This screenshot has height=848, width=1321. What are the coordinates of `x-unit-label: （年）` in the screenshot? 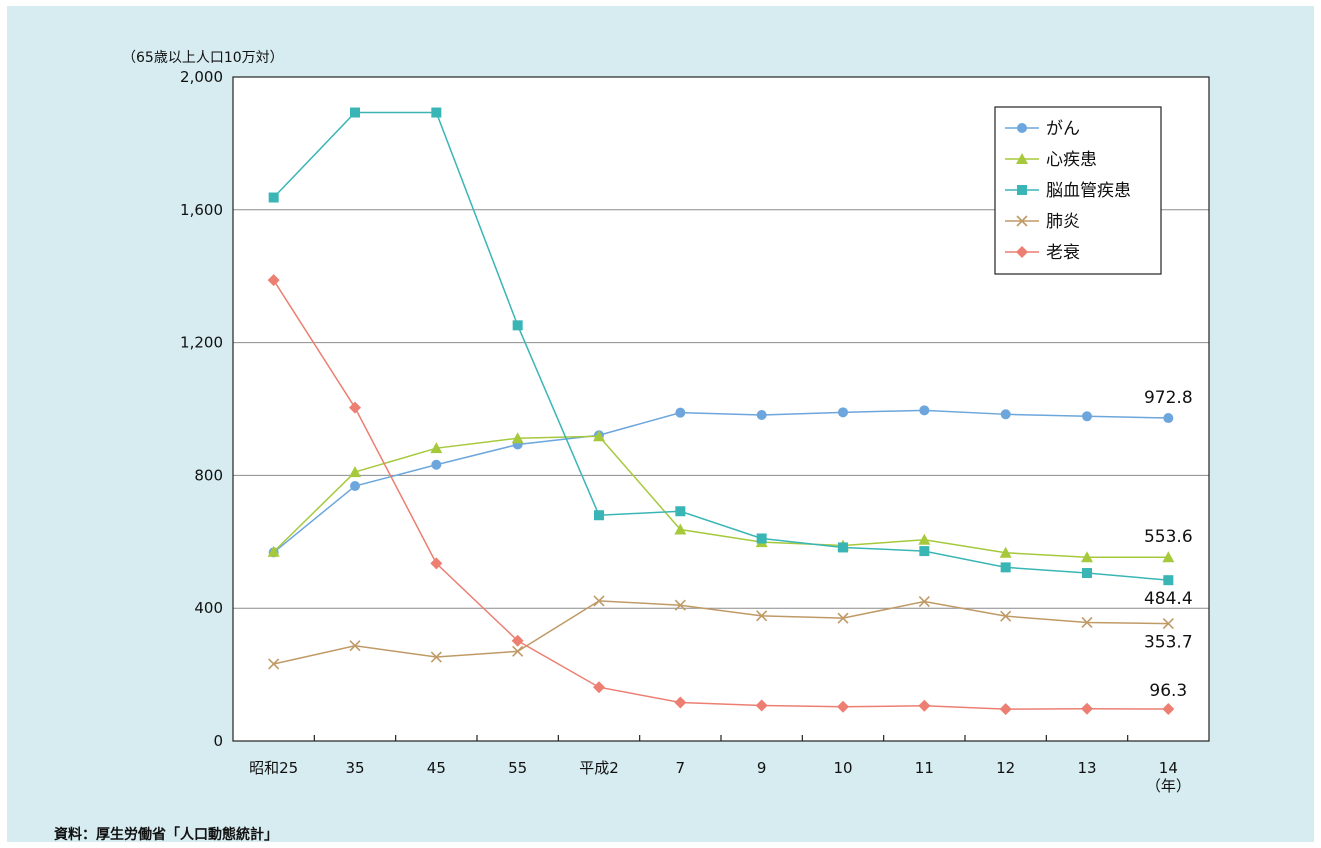 It's located at (1168, 786).